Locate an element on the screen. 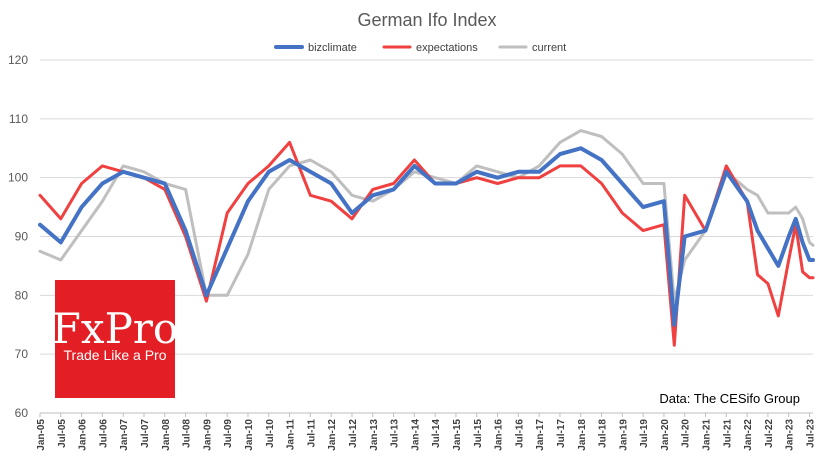 The height and width of the screenshot is (470, 835). y-axis: 60 70 80 90 100 110 120 is located at coordinates (18, 236).